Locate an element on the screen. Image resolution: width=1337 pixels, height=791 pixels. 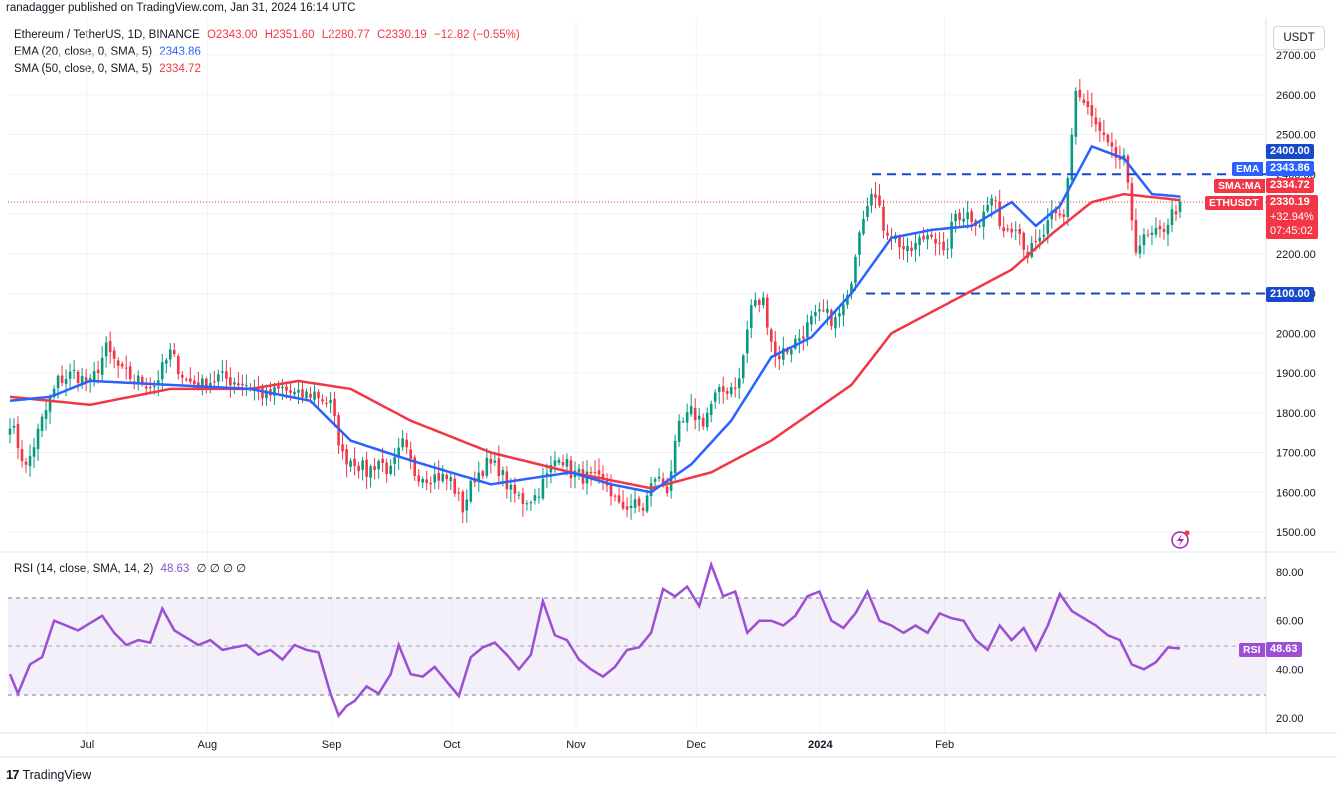
footer-brand: TradingView is located at coordinates (57, 774).